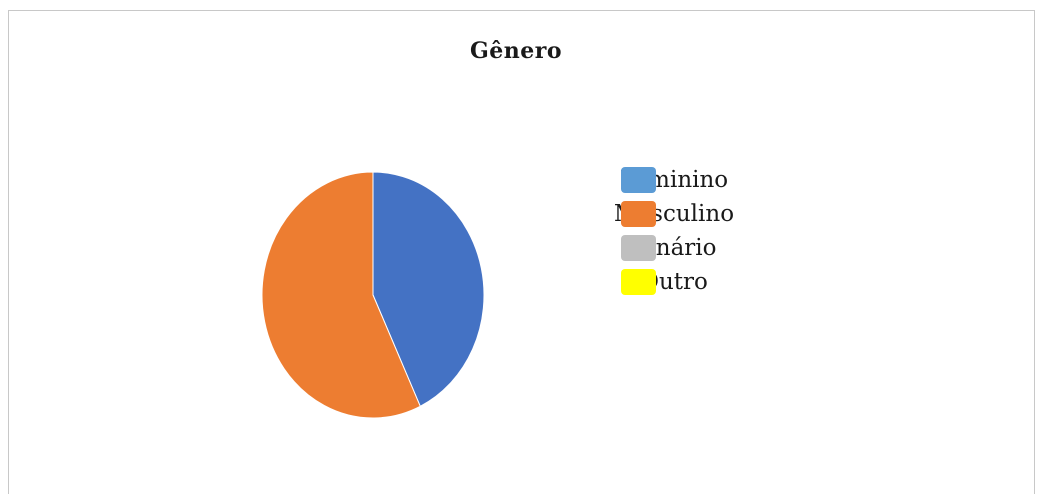 This screenshot has width=1041, height=494. What do you see at coordinates (428, 289) in the screenshot?
I see `pie-slice-feminino` at bounding box center [428, 289].